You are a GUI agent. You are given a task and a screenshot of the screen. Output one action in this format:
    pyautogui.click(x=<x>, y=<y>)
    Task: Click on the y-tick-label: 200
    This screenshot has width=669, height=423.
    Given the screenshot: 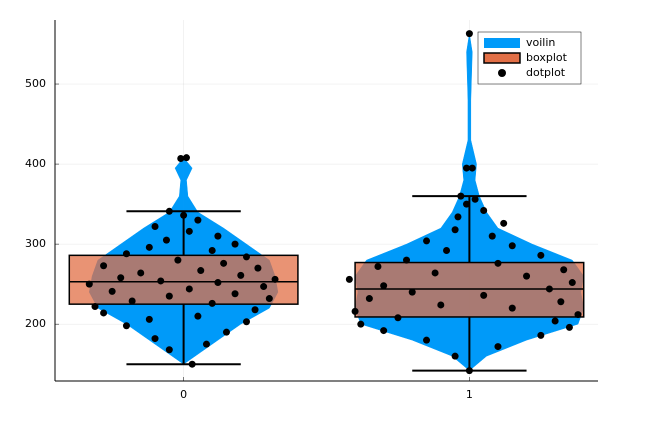 What is the action you would take?
    pyautogui.click(x=35, y=323)
    